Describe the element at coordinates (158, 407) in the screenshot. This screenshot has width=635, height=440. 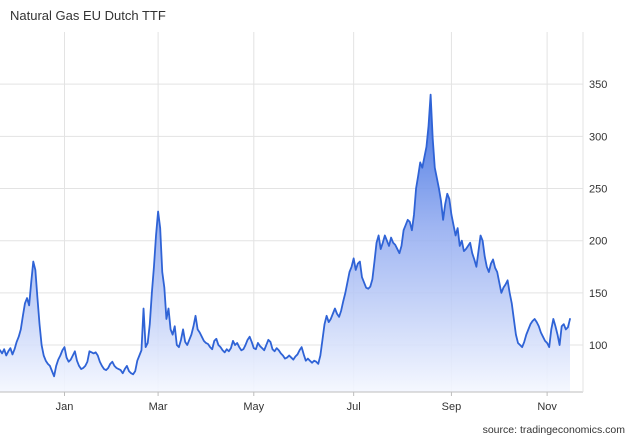
I see `x-tick-label: Mar` at that location.